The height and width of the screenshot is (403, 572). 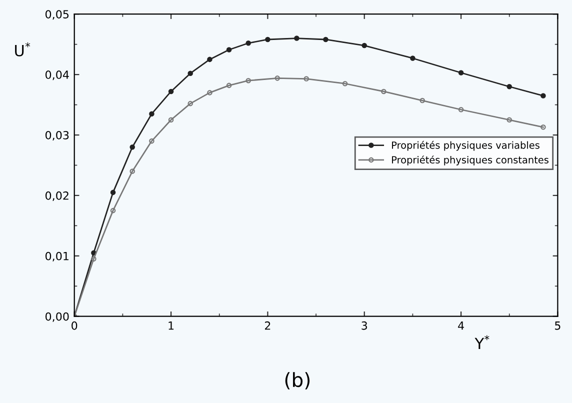 What do you see at coordinates (365, 325) in the screenshot?
I see `x-tick-label: 3` at bounding box center [365, 325].